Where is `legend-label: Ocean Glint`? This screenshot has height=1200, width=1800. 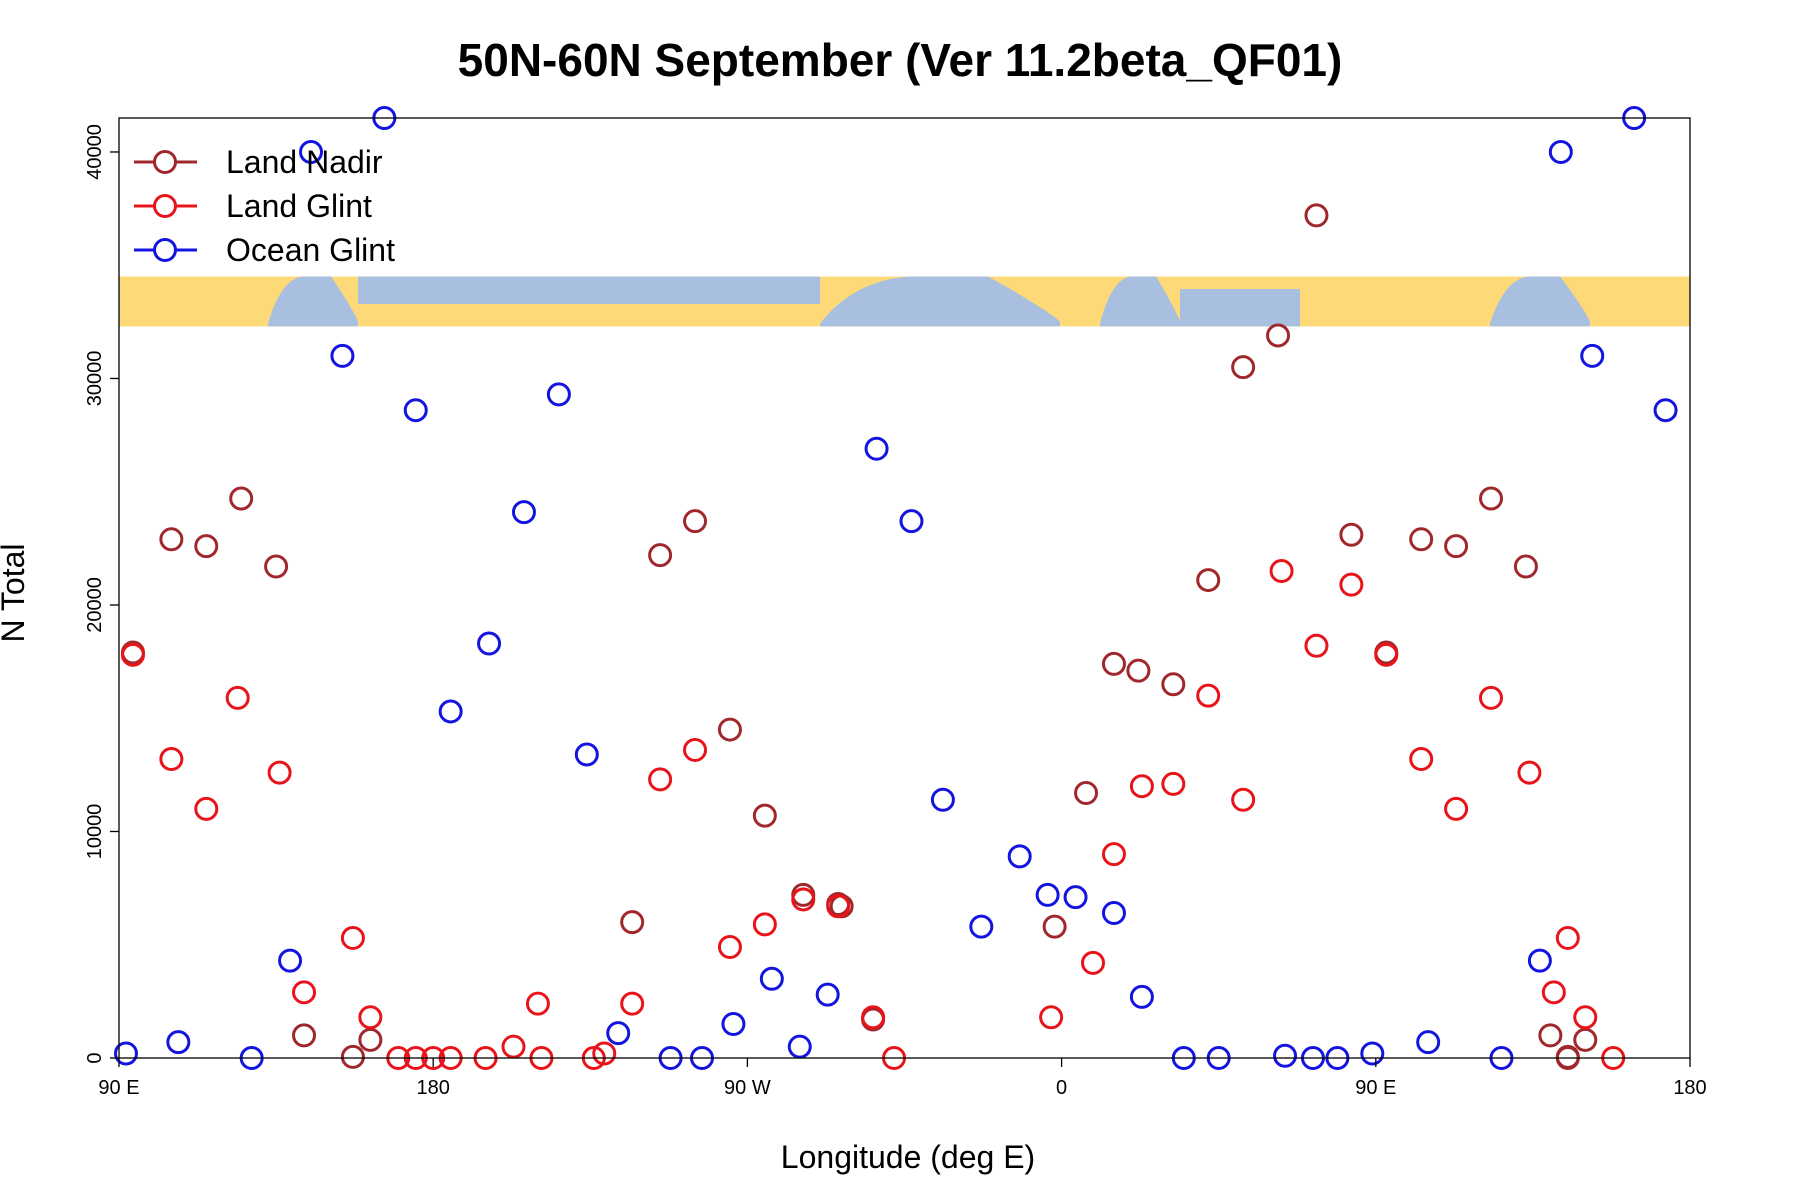 legend-label: Ocean Glint is located at coordinates (310, 250).